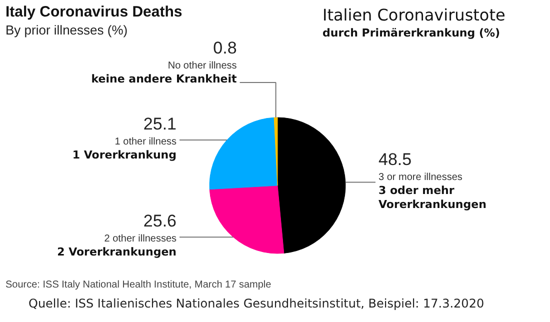  What do you see at coordinates (202, 66) in the screenshot?
I see `slice-label: No other illness` at bounding box center [202, 66].